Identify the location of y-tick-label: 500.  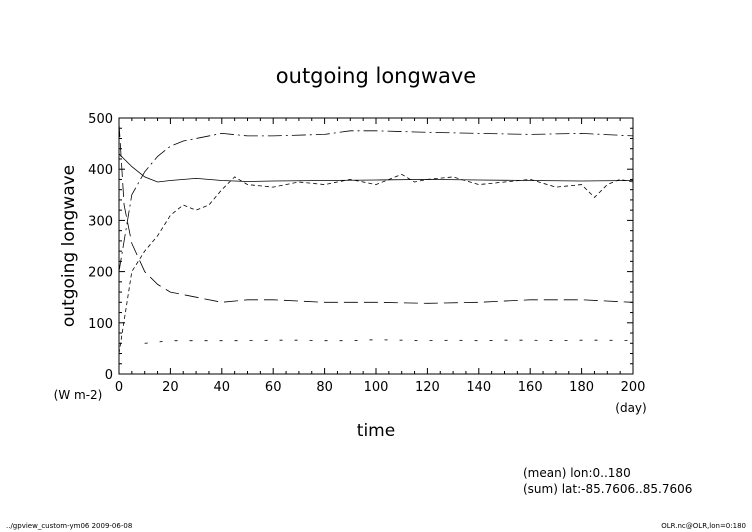
(100, 119).